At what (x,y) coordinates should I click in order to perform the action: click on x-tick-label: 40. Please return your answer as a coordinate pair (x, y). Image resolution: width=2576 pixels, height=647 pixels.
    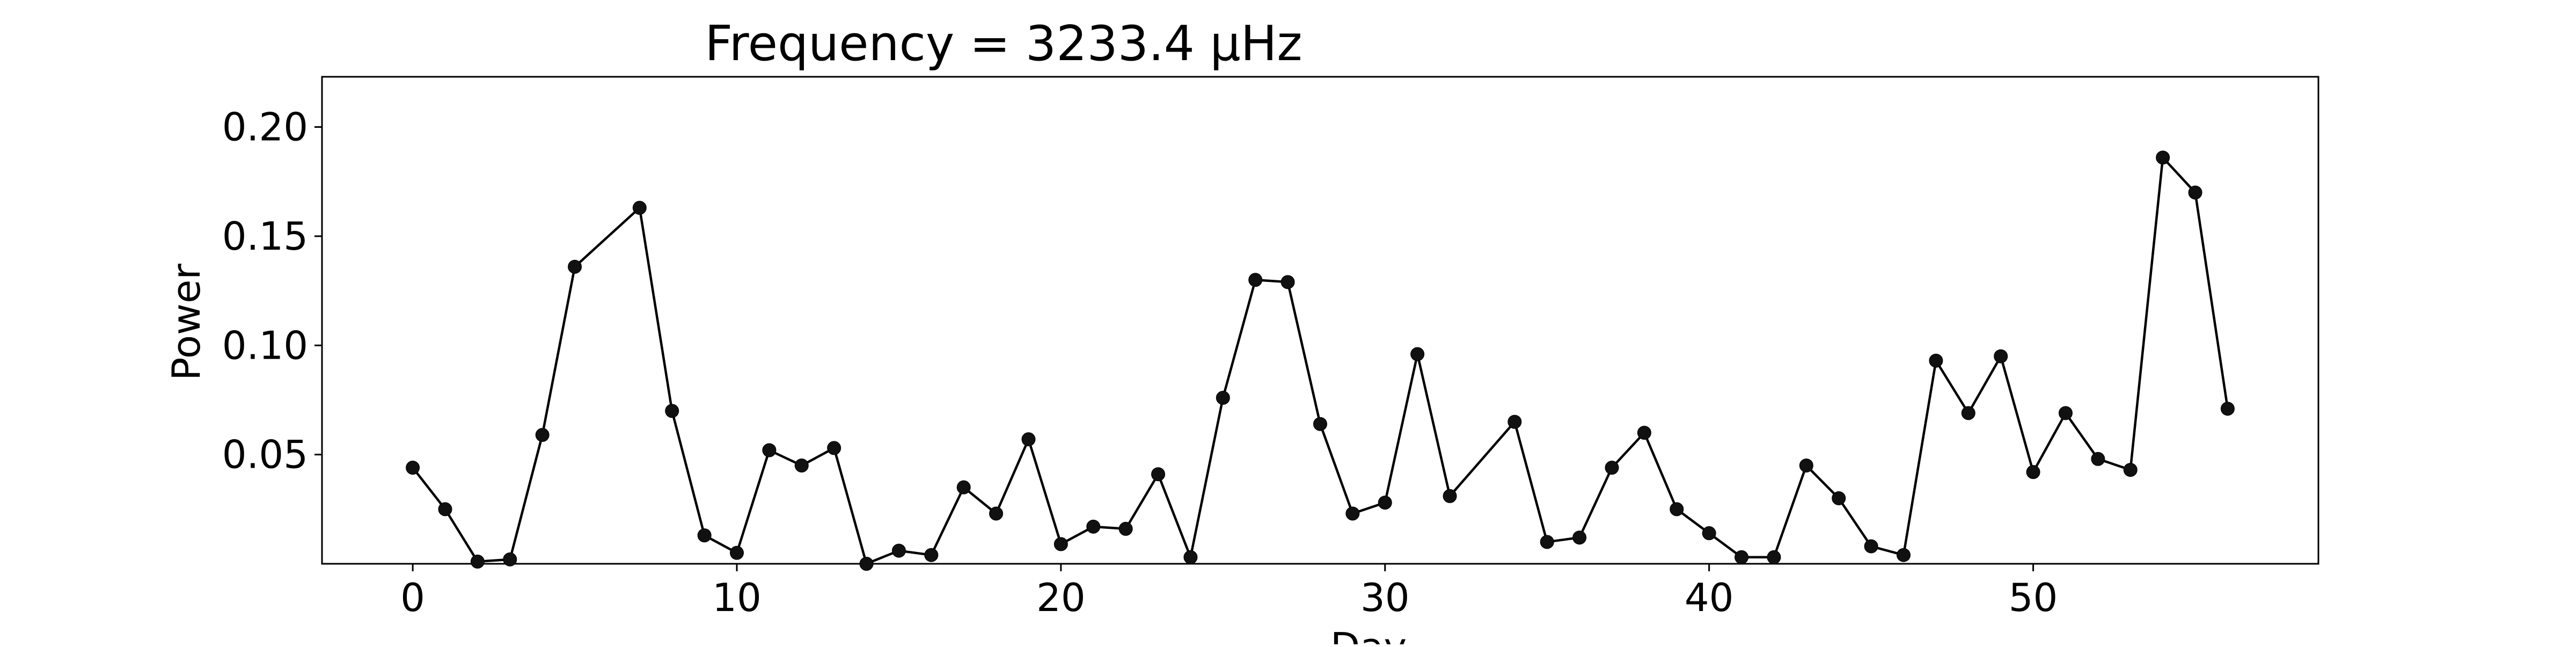
    Looking at the image, I should click on (1709, 597).